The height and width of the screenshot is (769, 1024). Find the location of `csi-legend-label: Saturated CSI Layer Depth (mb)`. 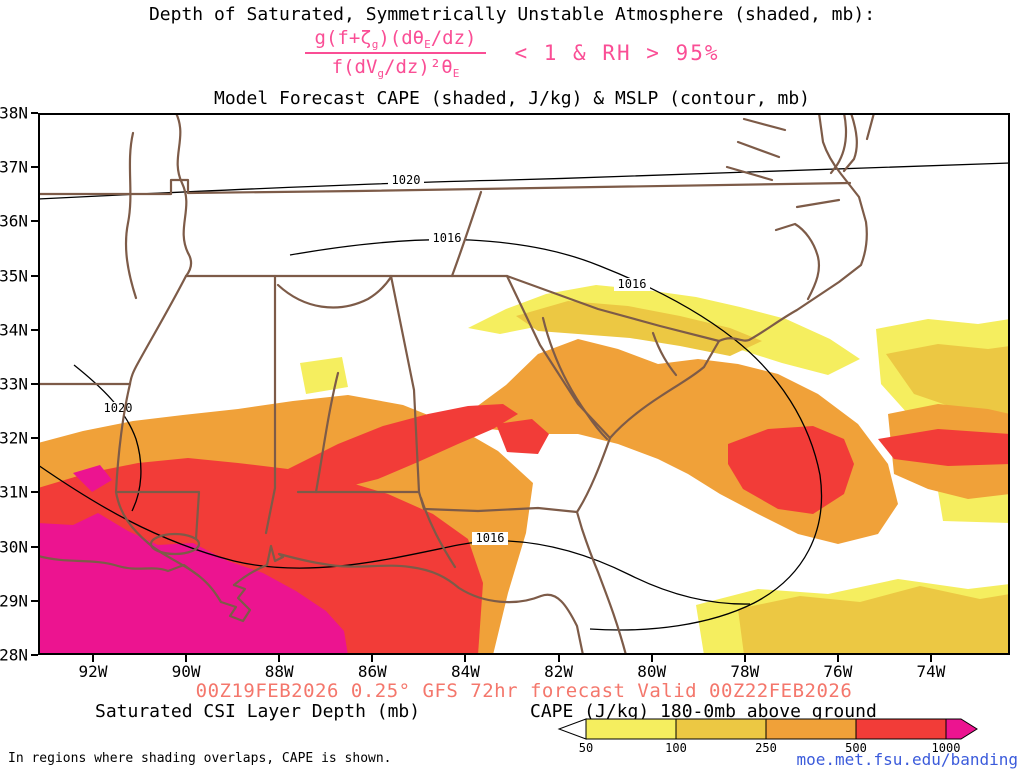

csi-legend-label: Saturated CSI Layer Depth (mb) is located at coordinates (258, 711).